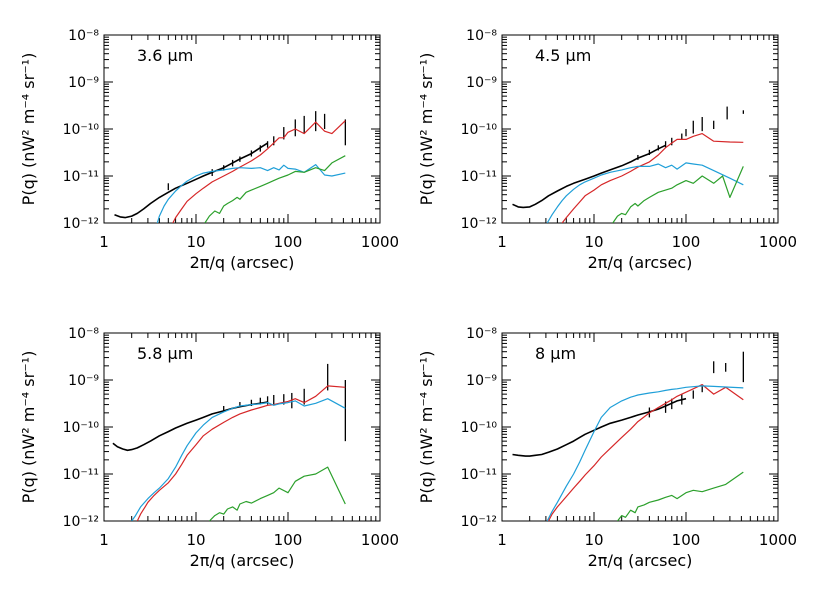 This screenshot has width=830, height=593. Describe the element at coordinates (165, 55) in the screenshot. I see `panel-label: 3.6 μm` at that location.